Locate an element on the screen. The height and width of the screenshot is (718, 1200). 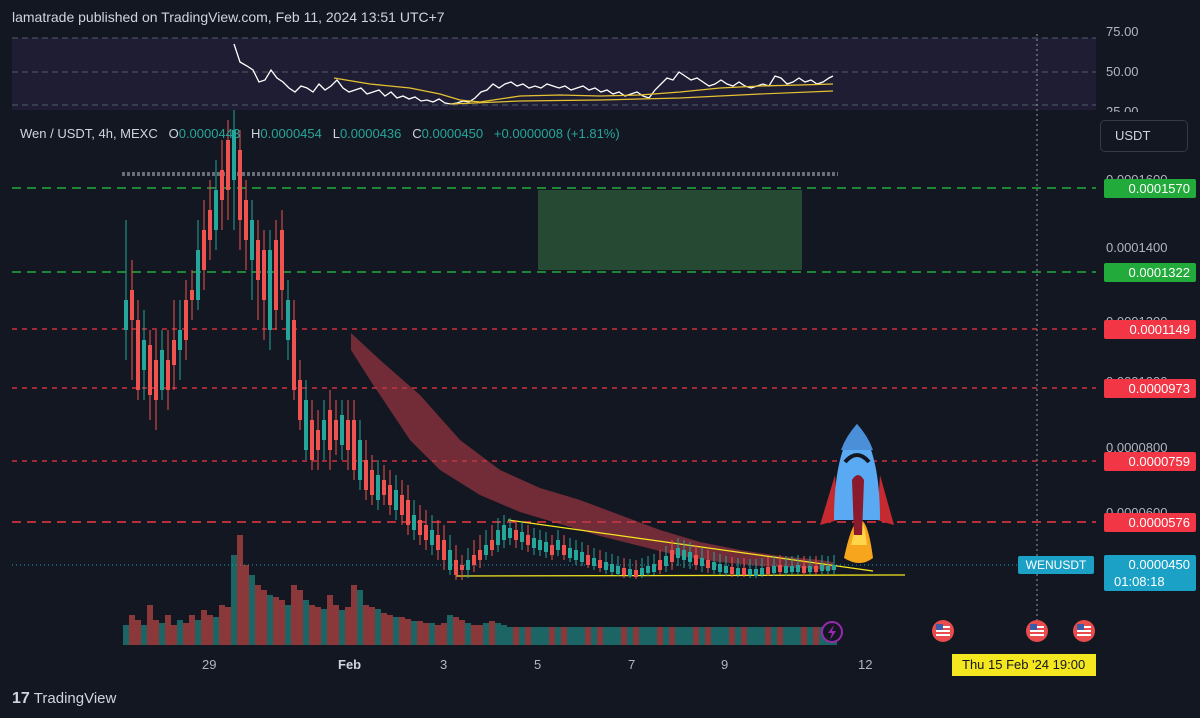
volume-bars is located at coordinates (480, 590).